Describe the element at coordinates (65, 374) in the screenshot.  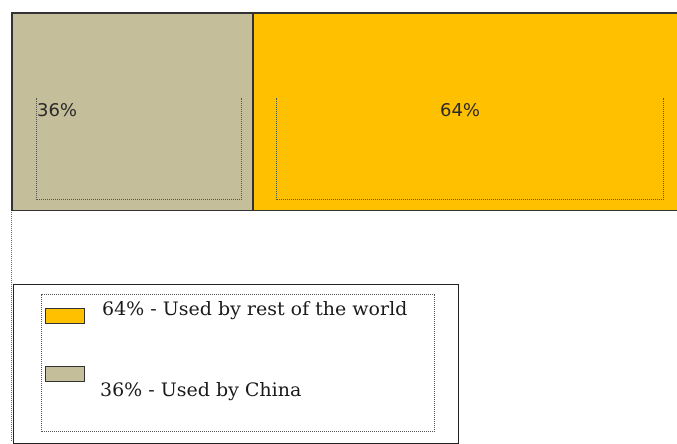
I see `legend-swatch-china` at that location.